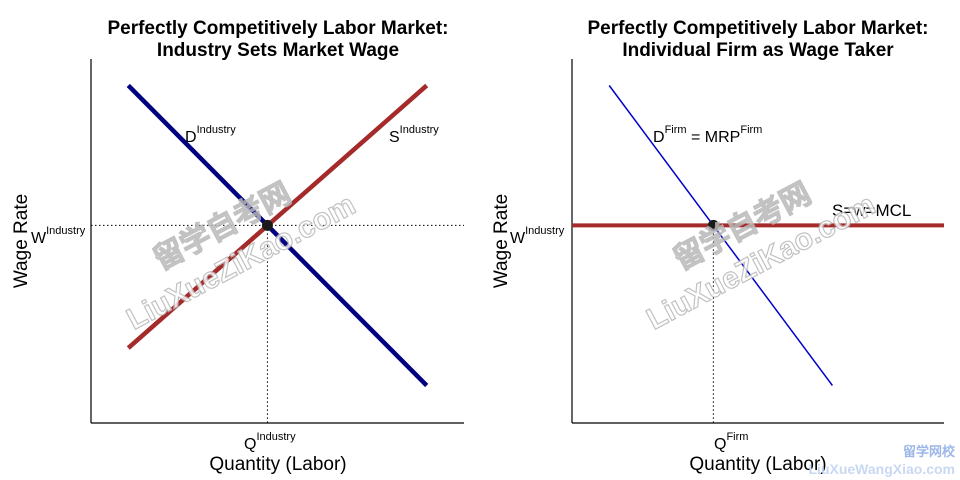 The image size is (960, 480). I want to click on watermark-right: 留学自考网 LiuXueZiKao.com, so click(761, 256).